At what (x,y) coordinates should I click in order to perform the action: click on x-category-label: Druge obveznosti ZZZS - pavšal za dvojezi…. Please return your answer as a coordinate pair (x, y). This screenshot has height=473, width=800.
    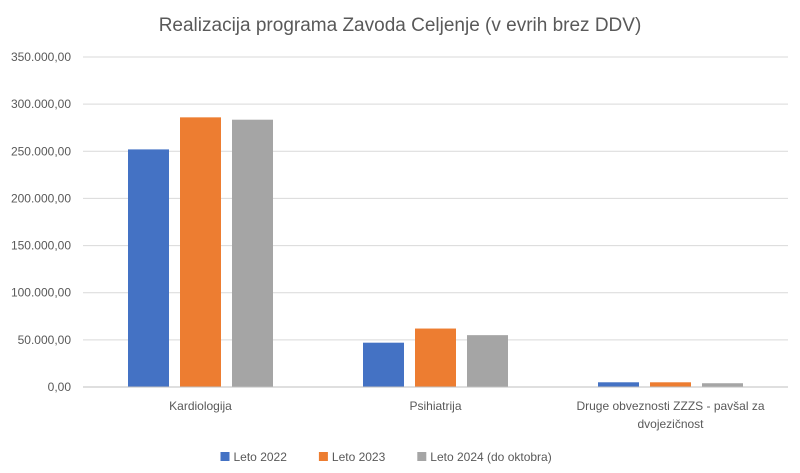
    Looking at the image, I should click on (670, 415).